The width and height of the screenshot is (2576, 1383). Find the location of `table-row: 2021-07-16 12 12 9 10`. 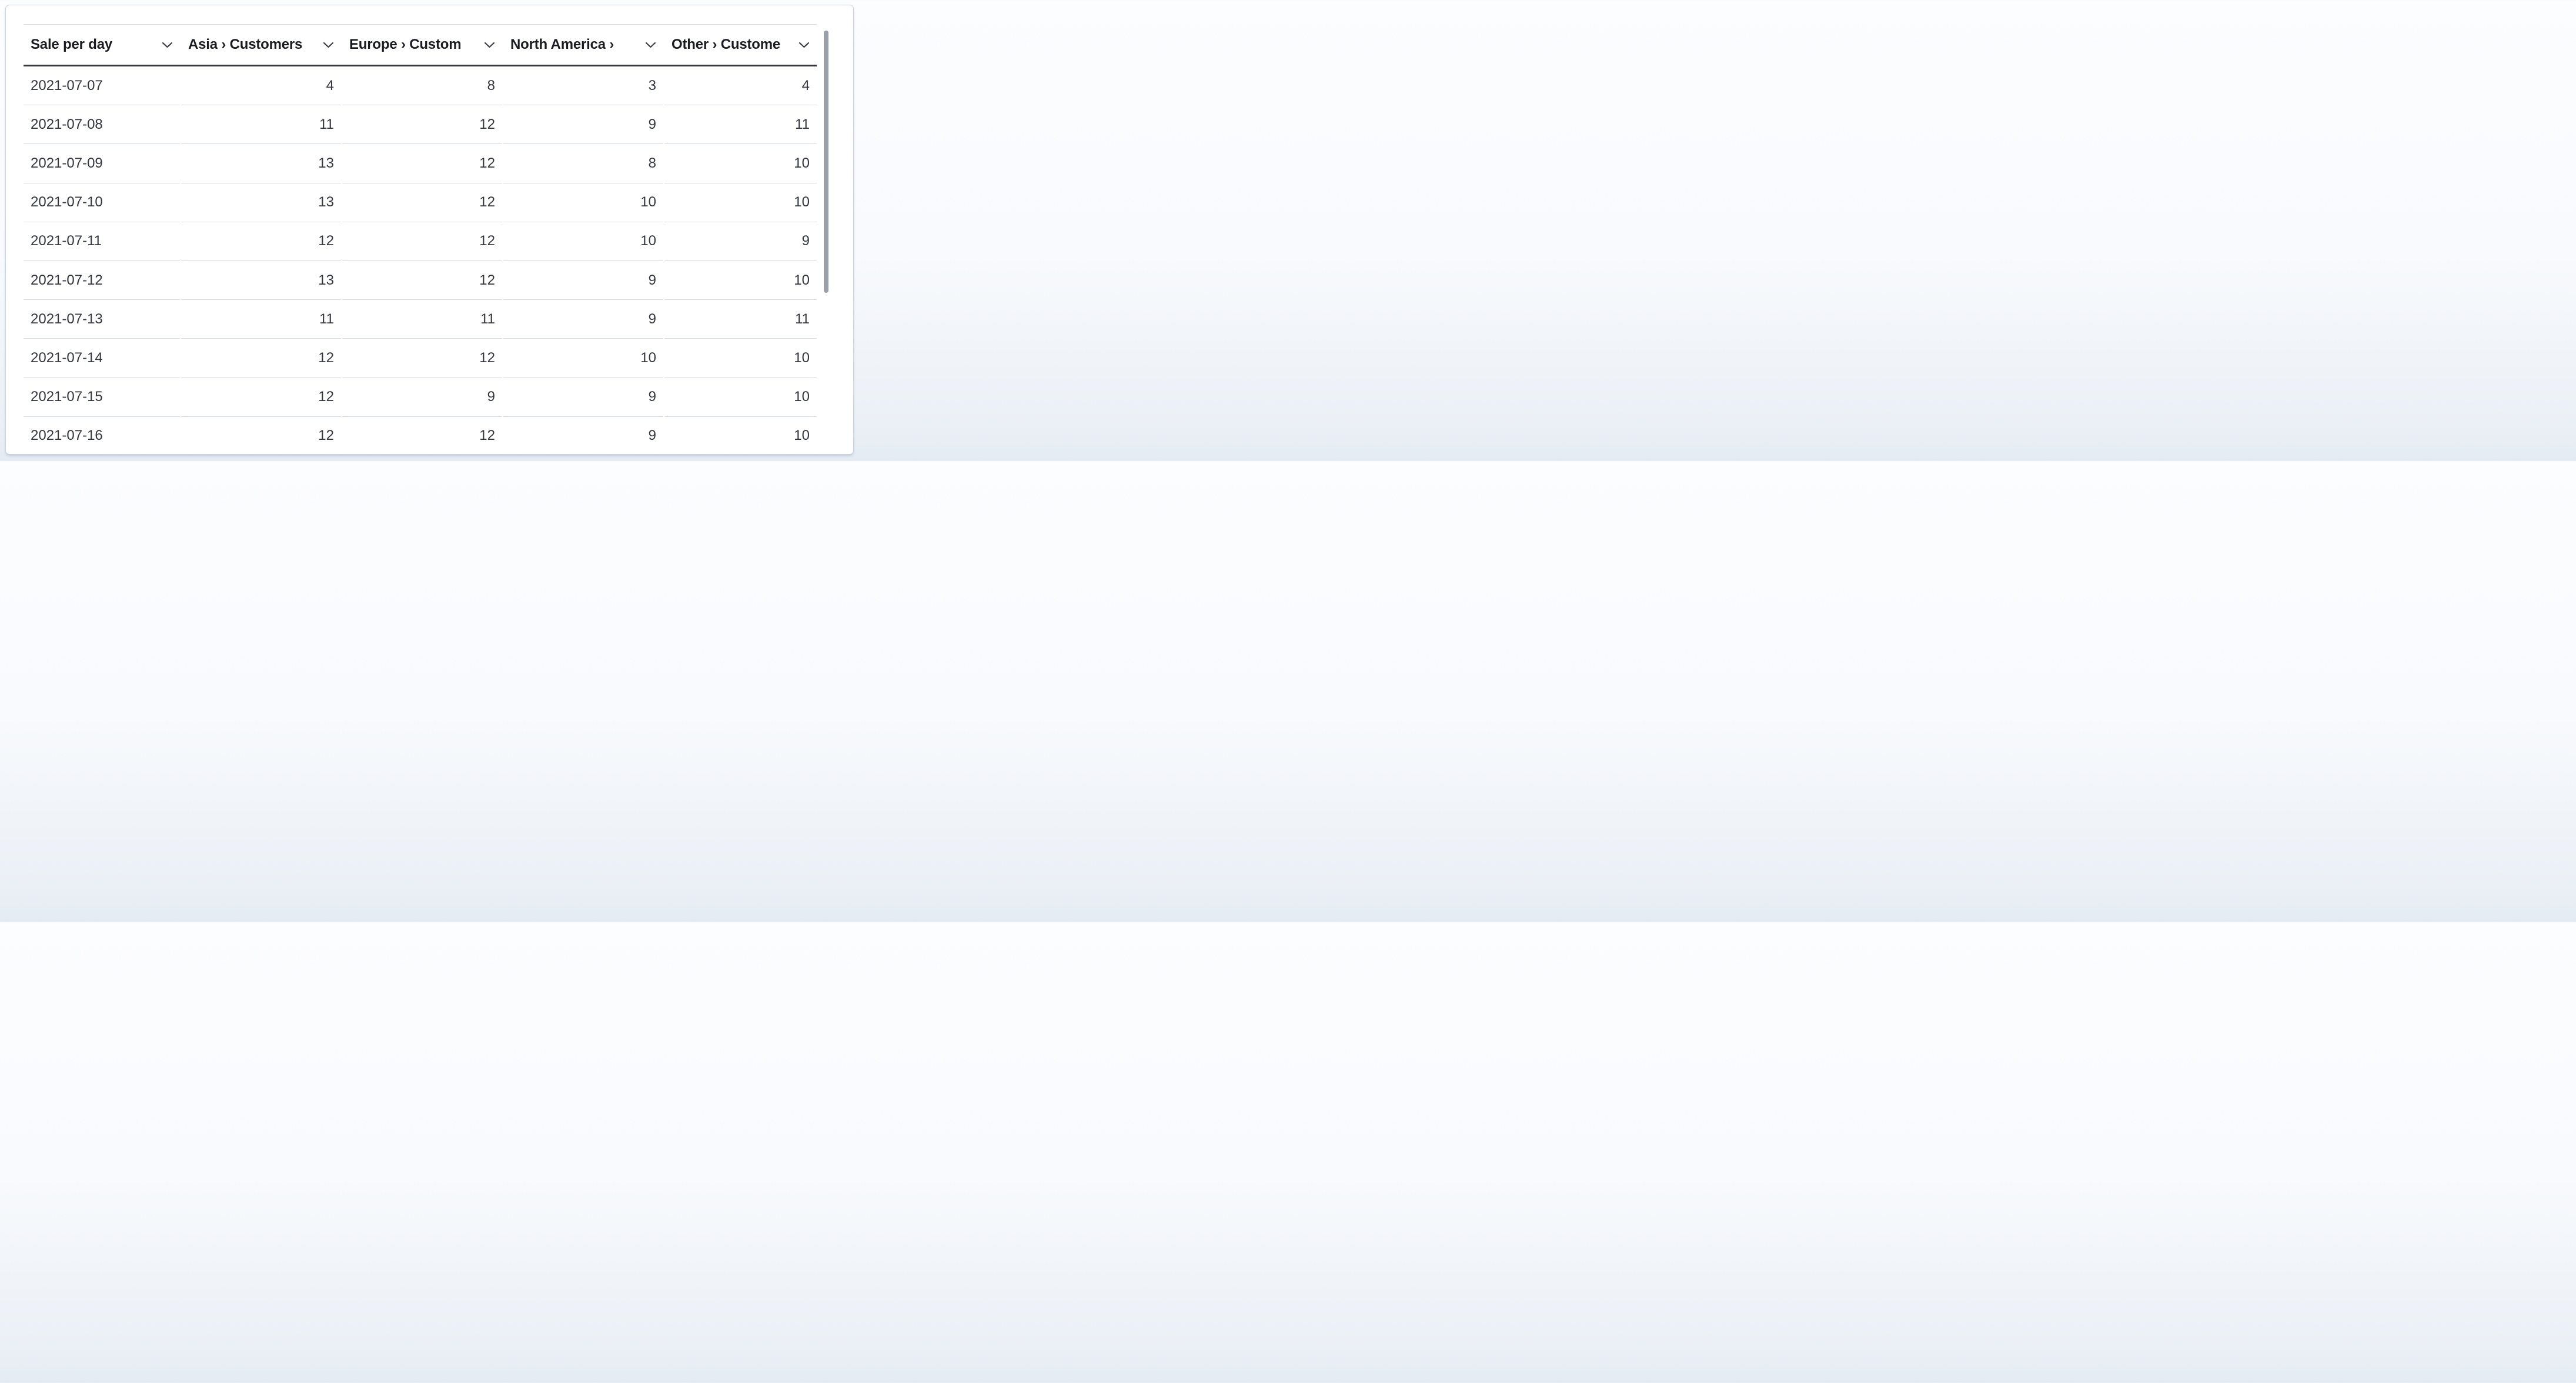

table-row: 2021-07-16 12 12 9 10 is located at coordinates (420, 435).